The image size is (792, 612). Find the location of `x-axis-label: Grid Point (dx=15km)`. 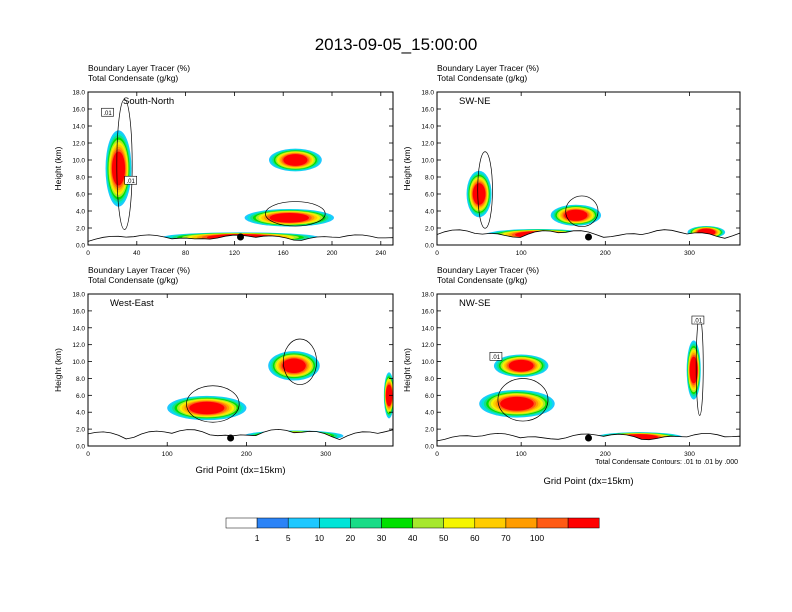

x-axis-label: Grid Point (dx=15km) is located at coordinates (588, 481).